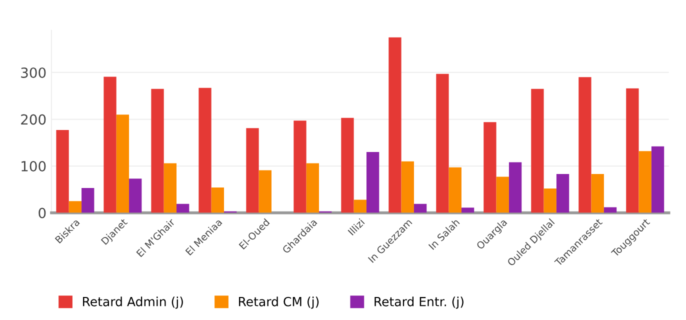 The width and height of the screenshot is (686, 320). I want to click on legend-label: Retard Admin (j), so click(132, 302).